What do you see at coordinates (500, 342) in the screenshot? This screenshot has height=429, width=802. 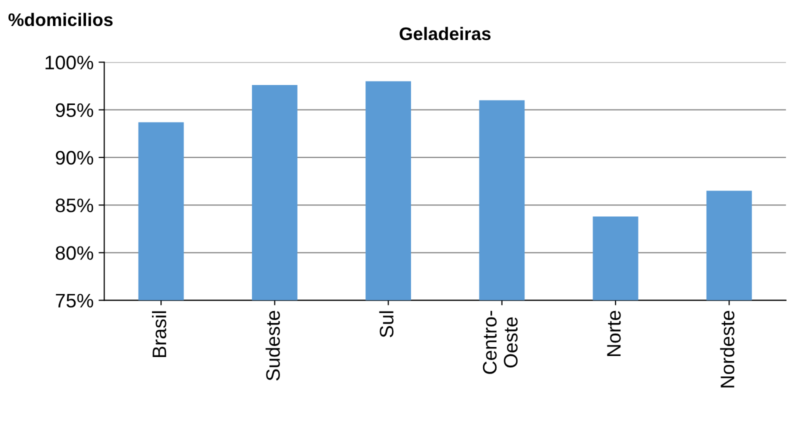 I see `x-tick-label: Centro- Oeste` at bounding box center [500, 342].